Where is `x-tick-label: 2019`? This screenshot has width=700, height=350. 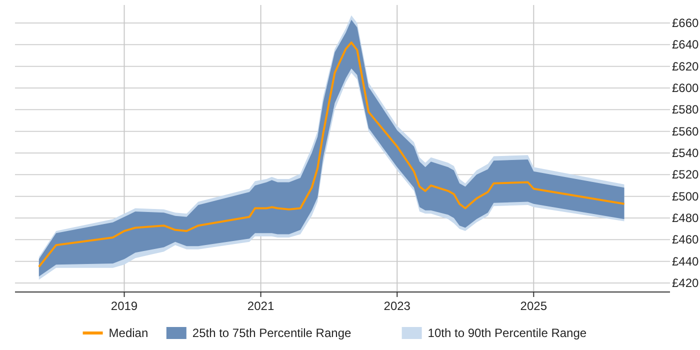
x-tick-label: 2019 is located at coordinates (124, 306).